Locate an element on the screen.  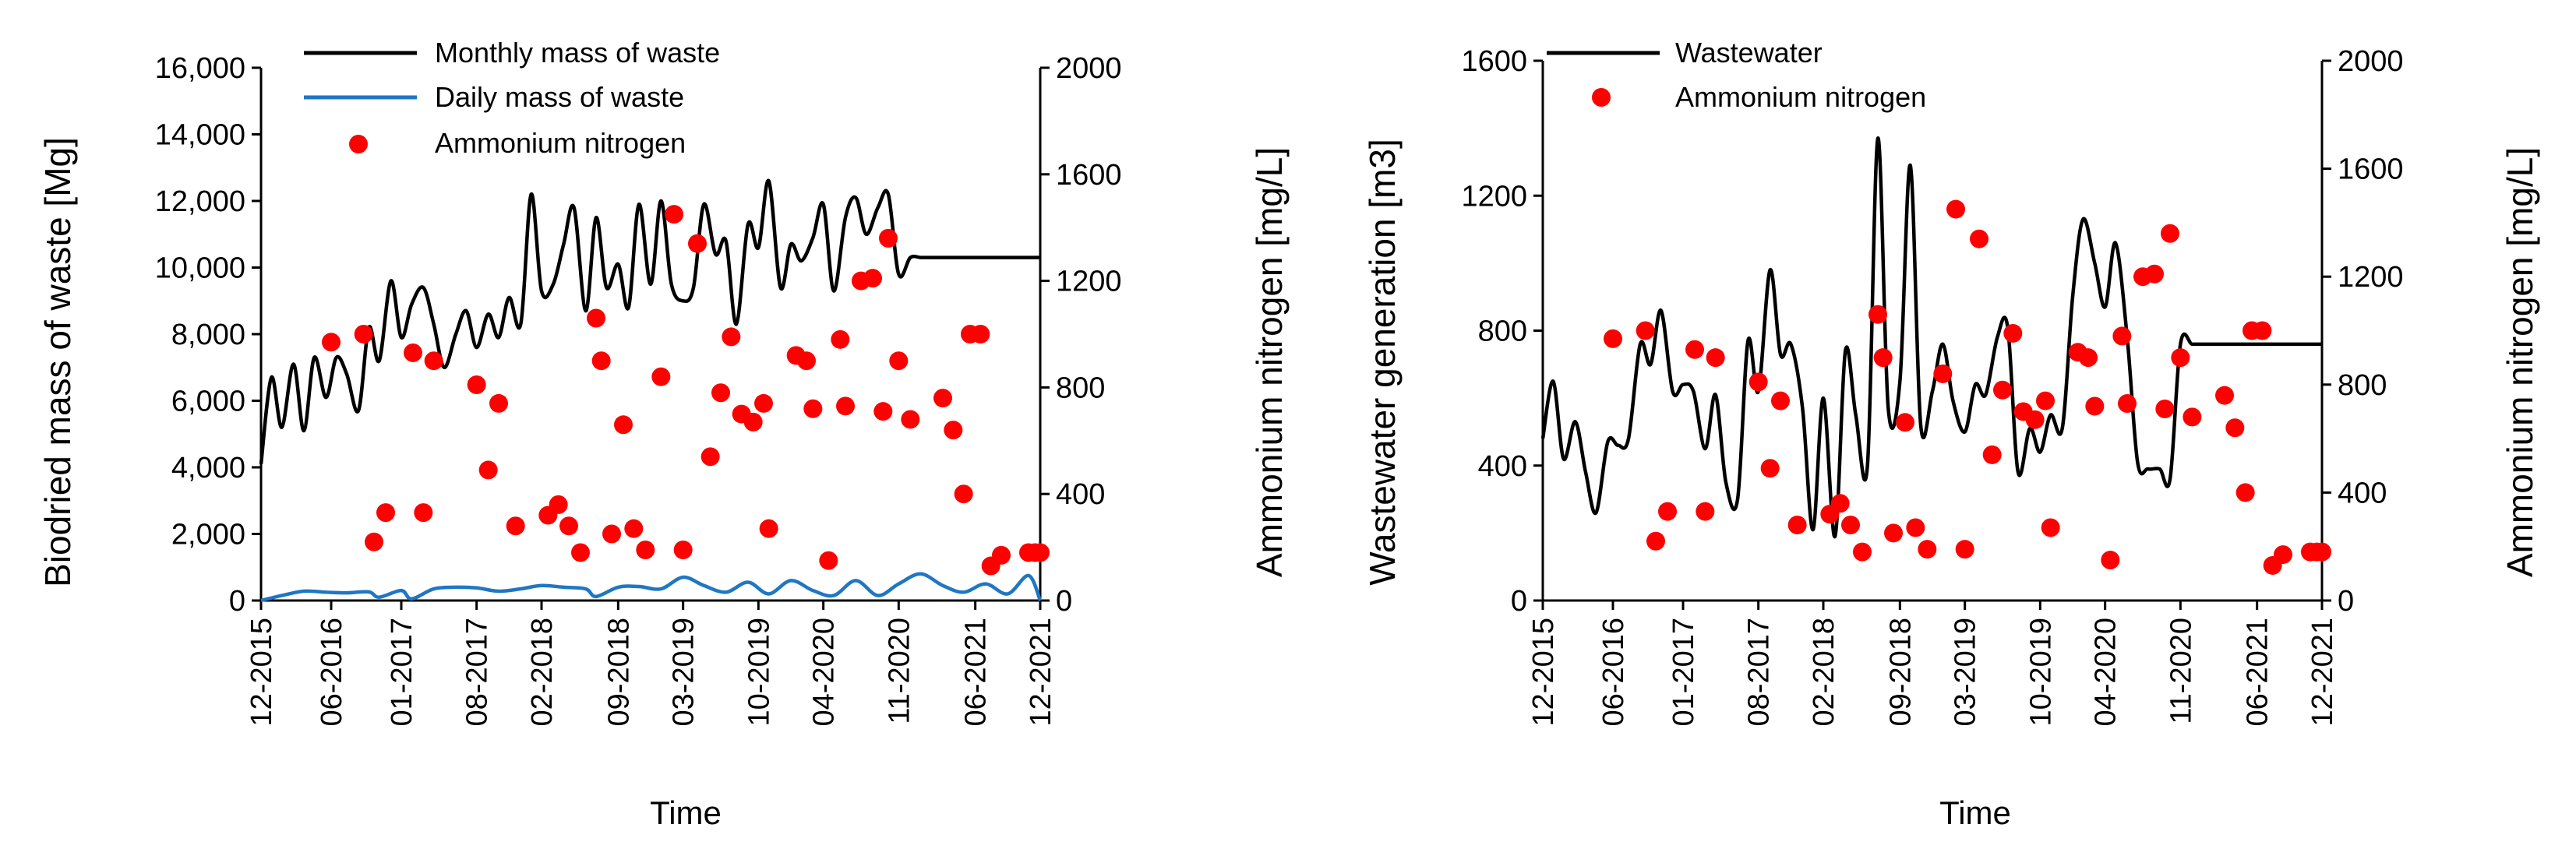
legend-ammonium-label-right: Ammonium nitrogen is located at coordinates (1800, 97).